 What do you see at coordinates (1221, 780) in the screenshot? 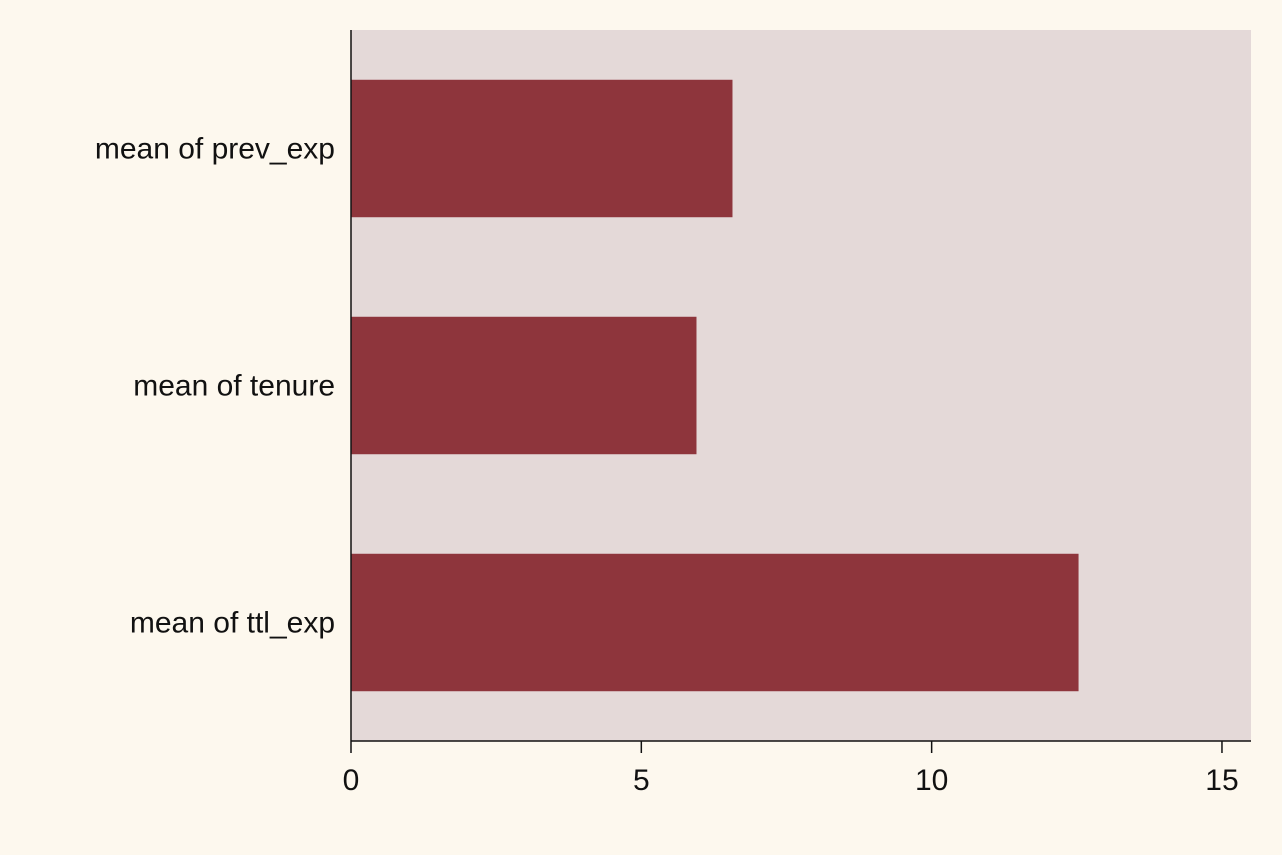
I see `x-tick-label: 15` at bounding box center [1221, 780].